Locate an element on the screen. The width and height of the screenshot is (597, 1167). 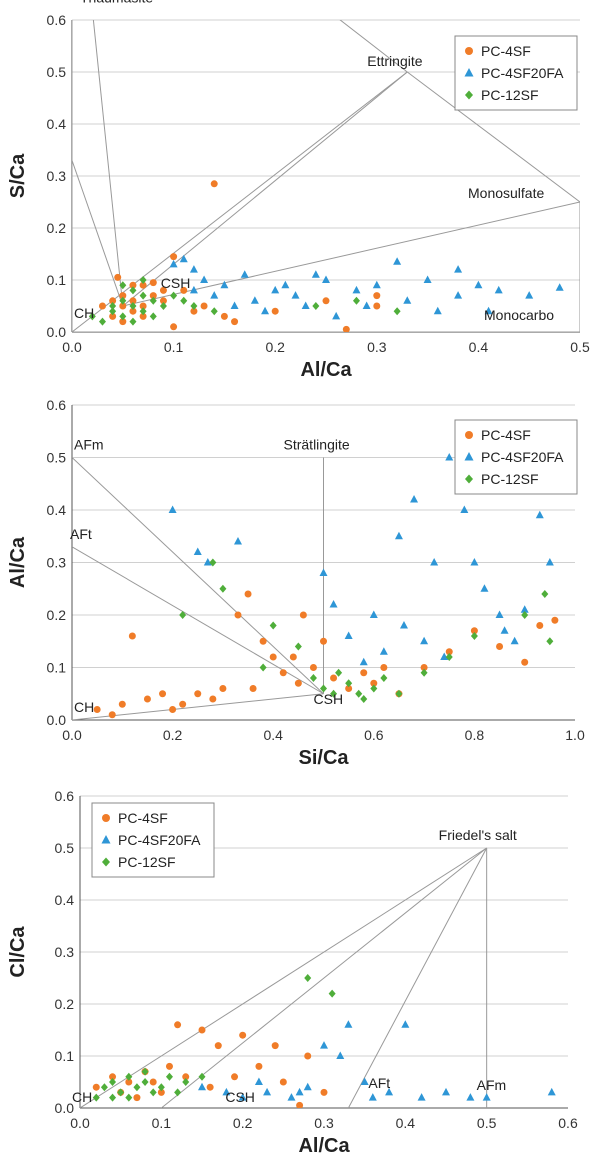
legend-label: PC-12SF is located at coordinates (147, 862).